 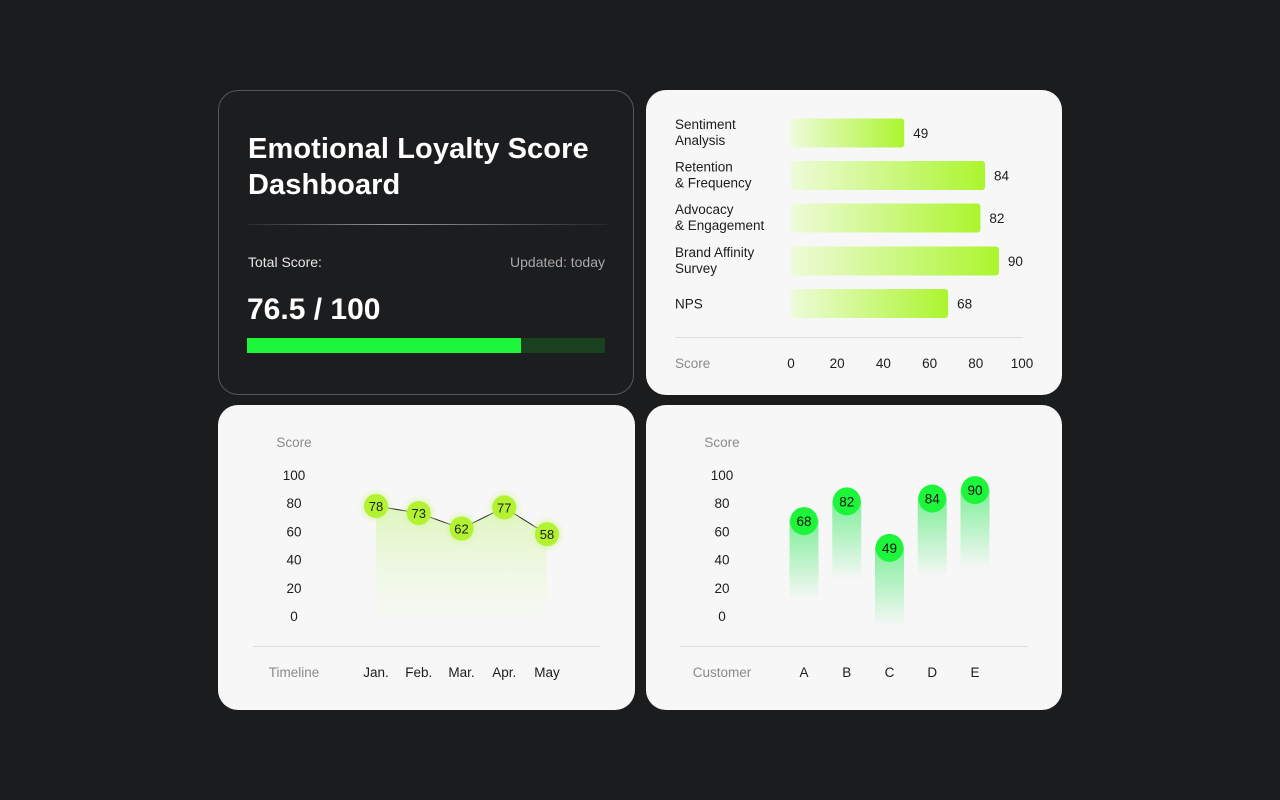 What do you see at coordinates (294, 672) in the screenshot?
I see `x-axis-title: Timeline` at bounding box center [294, 672].